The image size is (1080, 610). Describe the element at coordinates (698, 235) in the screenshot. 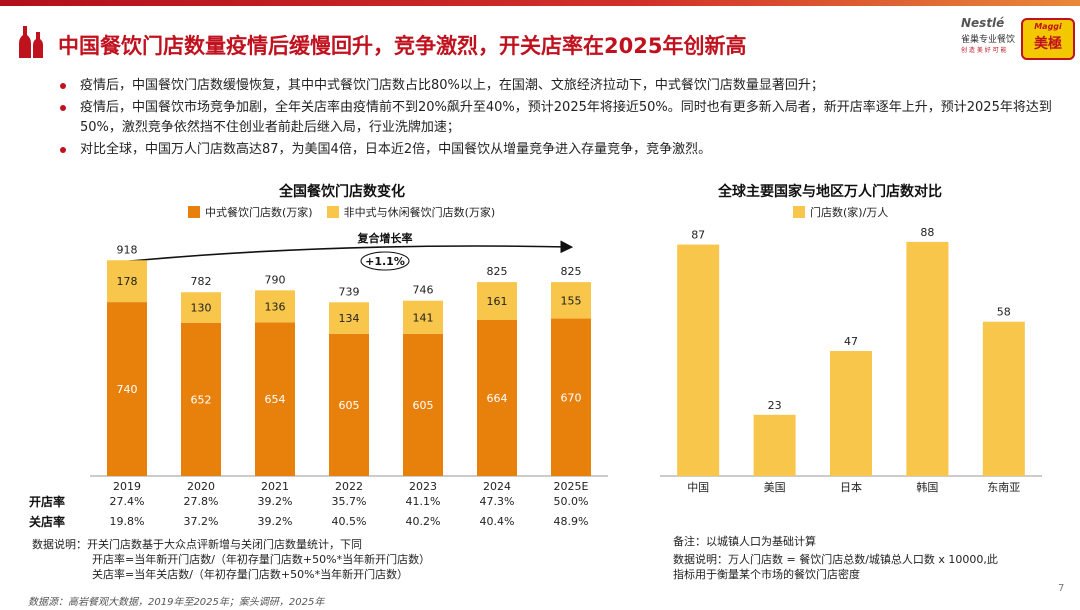

I see `data-label: 87` at that location.